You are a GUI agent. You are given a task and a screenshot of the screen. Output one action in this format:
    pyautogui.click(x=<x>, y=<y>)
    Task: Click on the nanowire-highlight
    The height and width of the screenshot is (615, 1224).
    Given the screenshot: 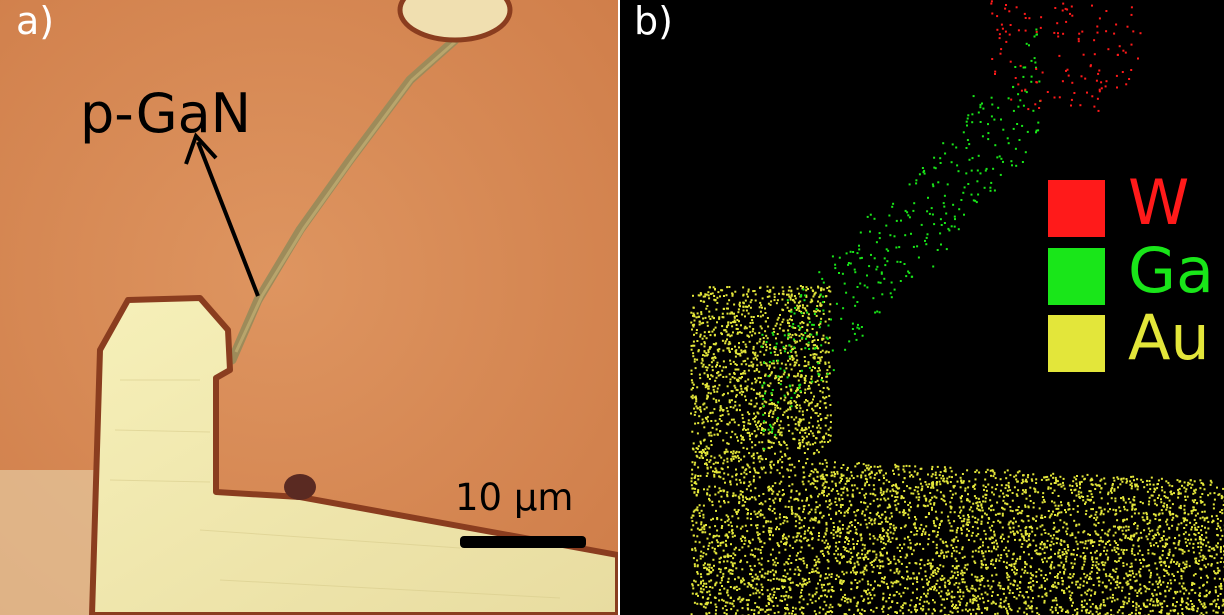 What is the action you would take?
    pyautogui.click(x=345, y=196)
    